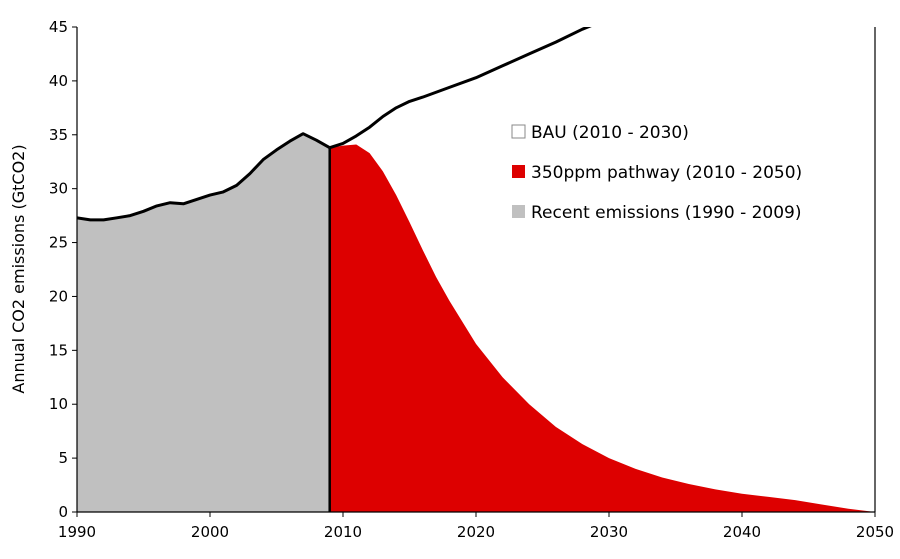 This screenshot has width=900, height=559. What do you see at coordinates (58, 27) in the screenshot?
I see `y-tick-label: 45` at bounding box center [58, 27].